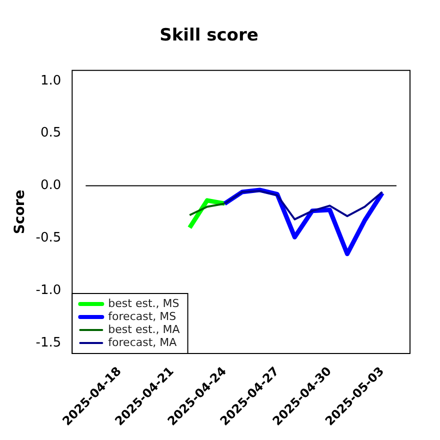 This screenshot has height=440, width=440. Describe the element at coordinates (49, 342) in the screenshot. I see `y-tick-label: -1.5` at that location.